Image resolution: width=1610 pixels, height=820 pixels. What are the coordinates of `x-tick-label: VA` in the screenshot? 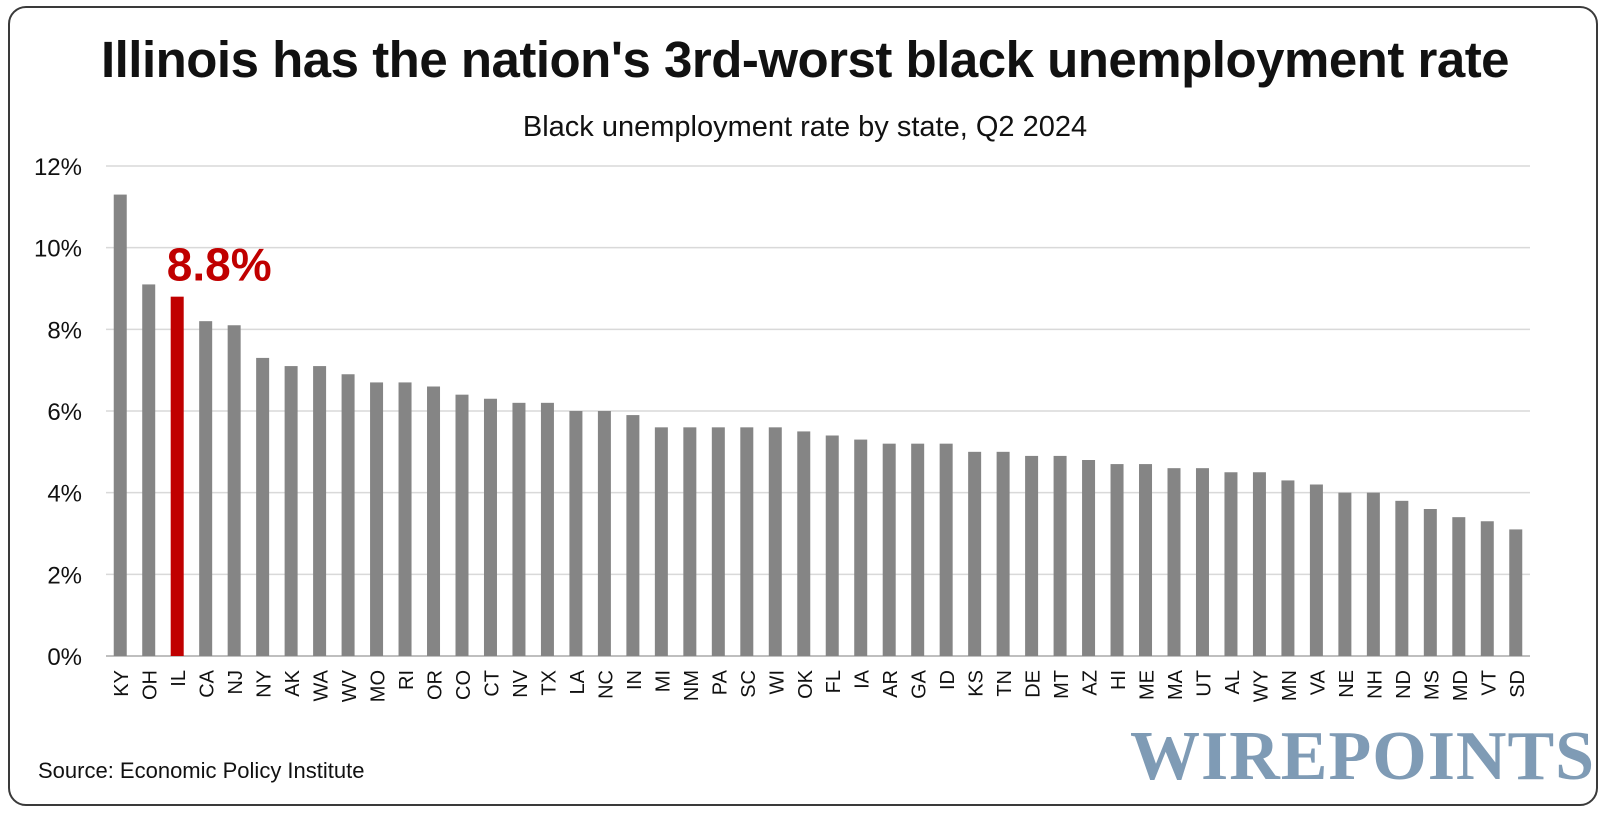 It's located at (1318, 682).